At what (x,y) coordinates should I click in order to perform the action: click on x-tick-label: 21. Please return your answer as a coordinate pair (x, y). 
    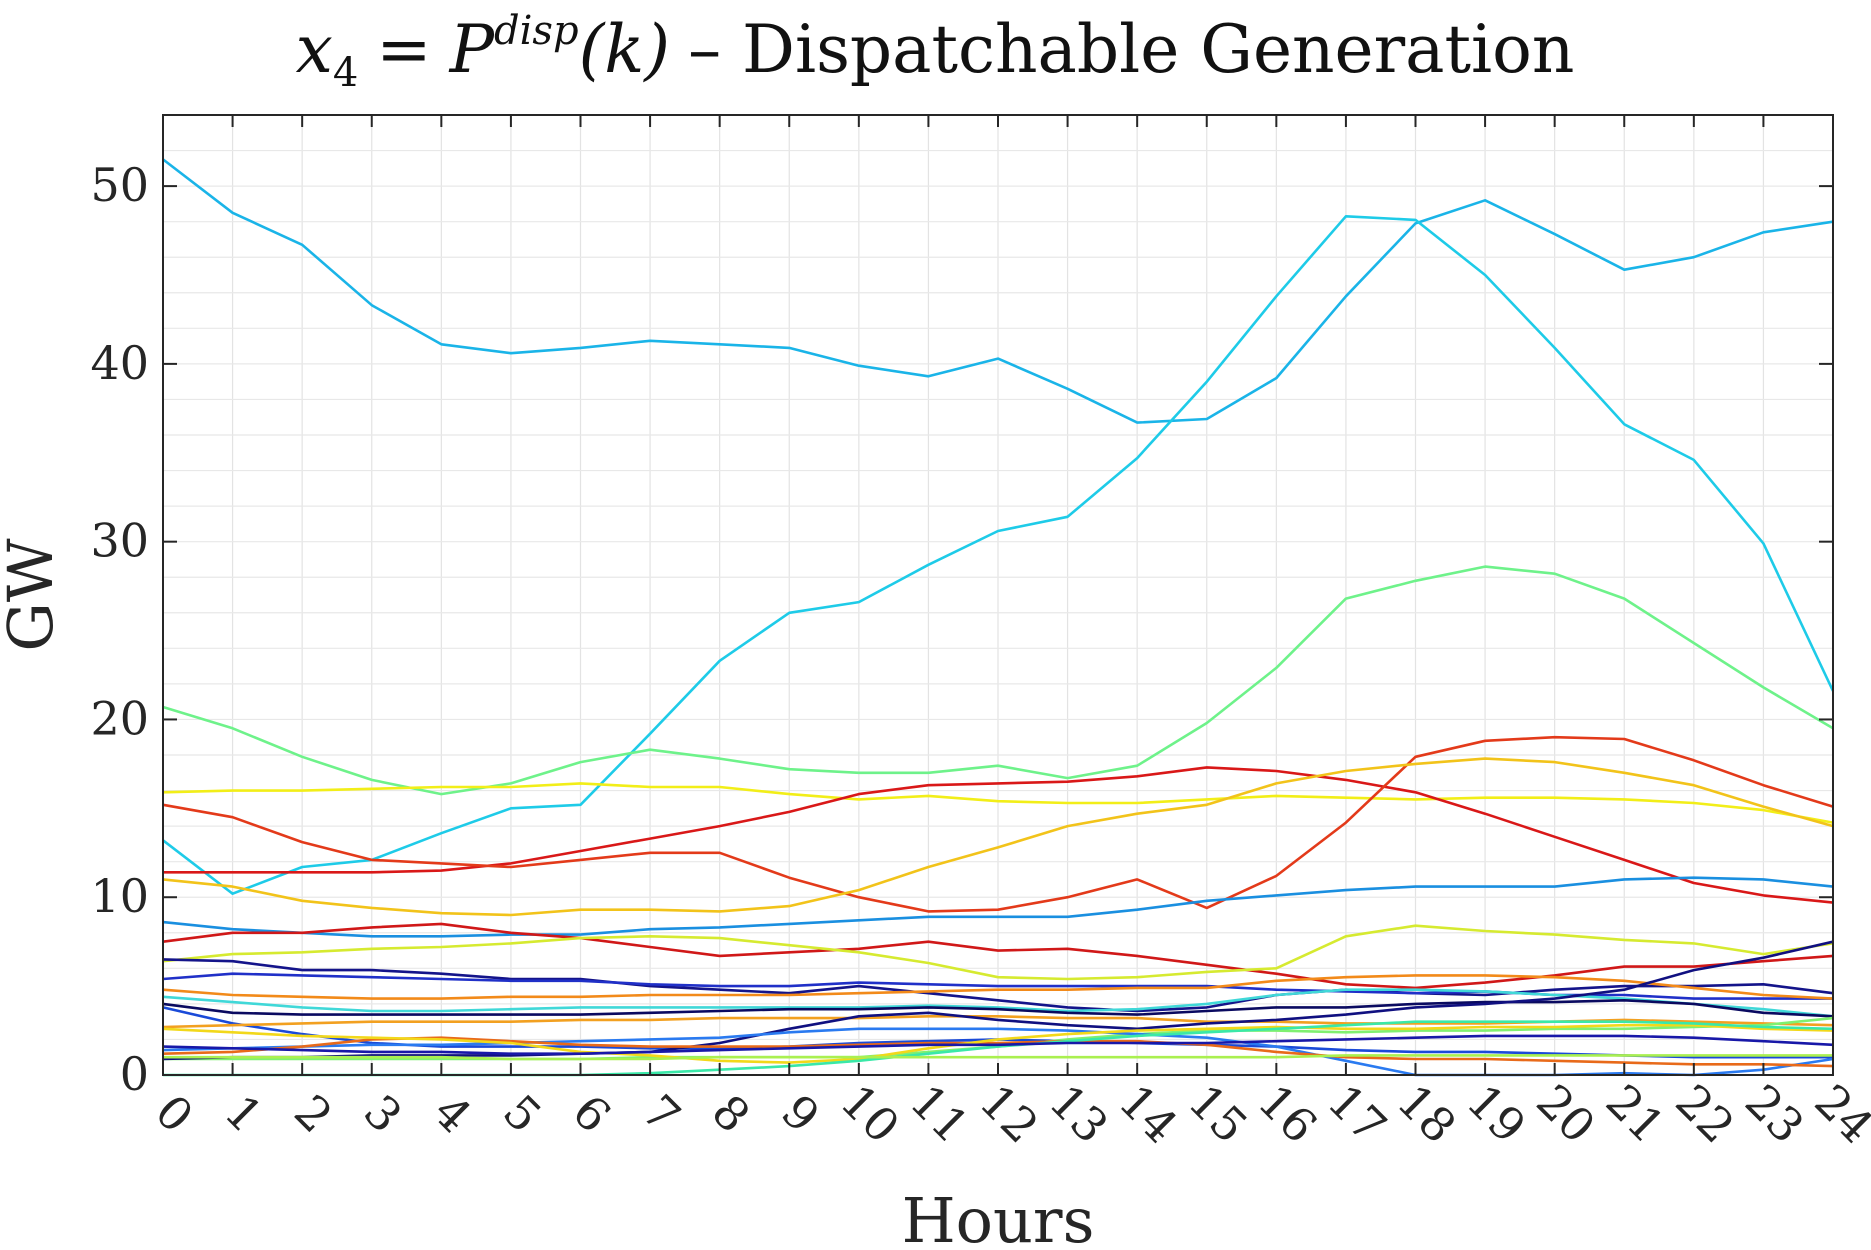
    Looking at the image, I should click on (1636, 1114).